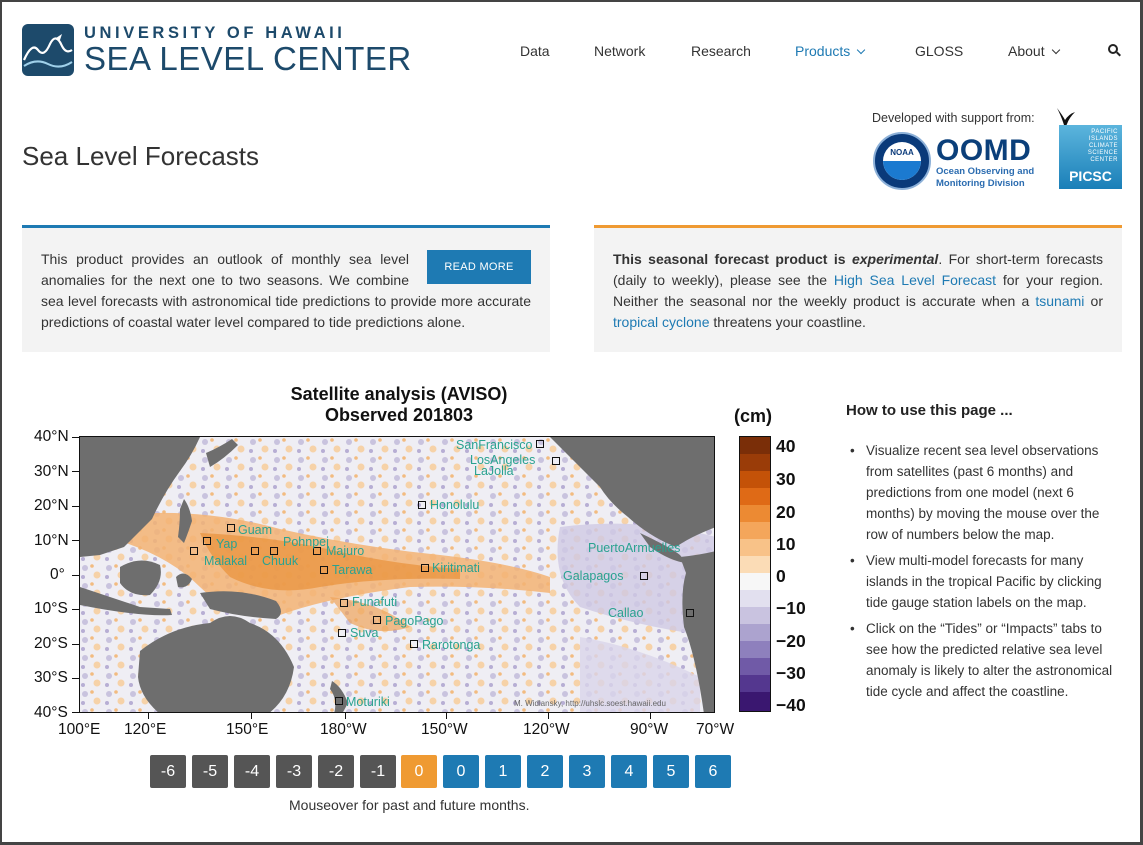 This screenshot has height=845, width=1143. Describe the element at coordinates (51, 712) in the screenshot. I see `lat-label: 40°S` at that location.